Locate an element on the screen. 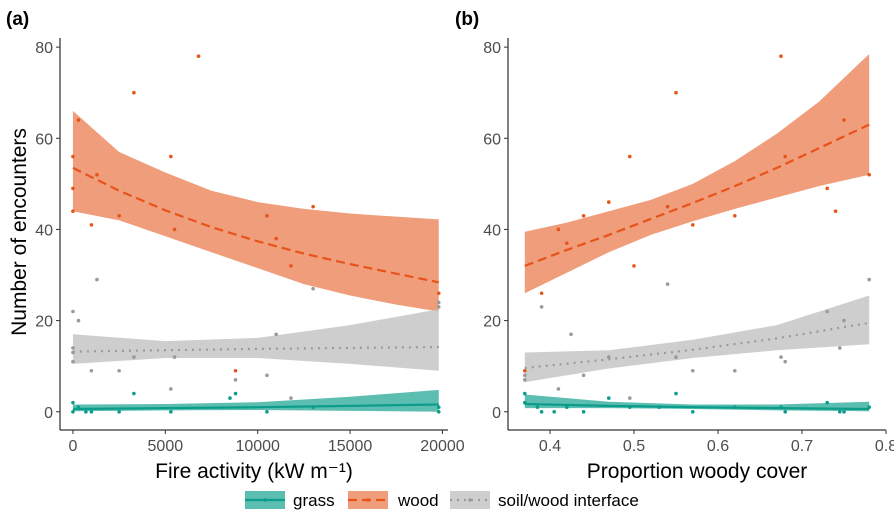 The image size is (894, 518). panel-a-label: (a) is located at coordinates (17, 19).